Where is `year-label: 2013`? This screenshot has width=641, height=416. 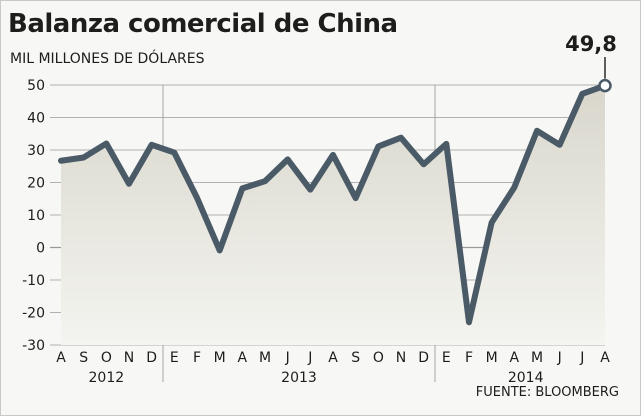
year-label: 2013 is located at coordinates (299, 378).